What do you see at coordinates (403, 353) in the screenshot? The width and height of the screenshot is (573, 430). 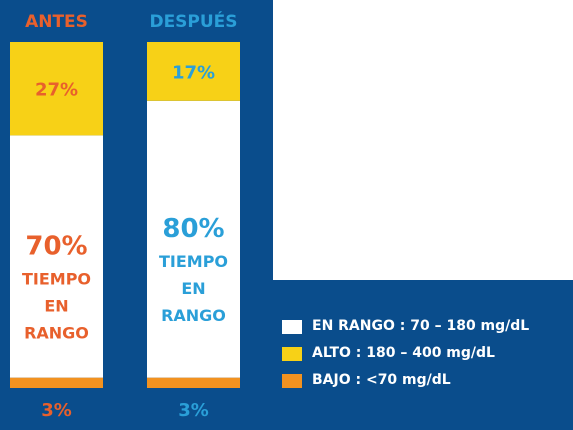 I see `legend-label: ALTO : 180 – 400 mg/dL` at bounding box center [403, 353].